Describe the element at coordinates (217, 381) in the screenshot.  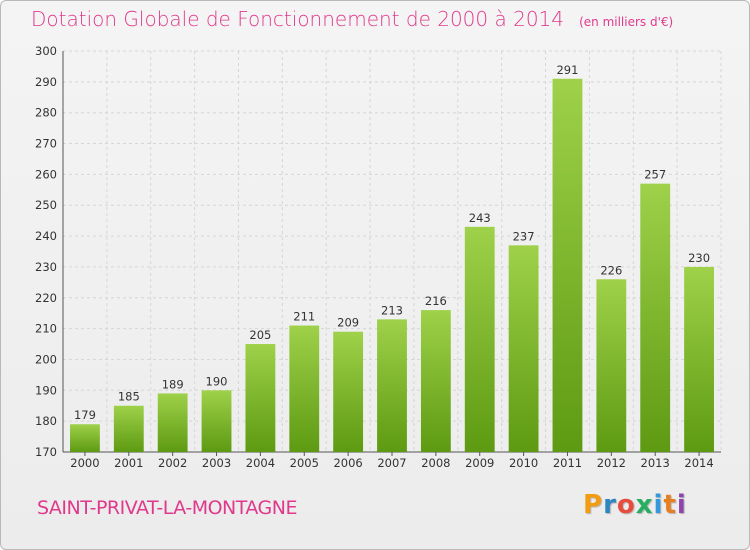
I see `bar-value-label: 190` at that location.